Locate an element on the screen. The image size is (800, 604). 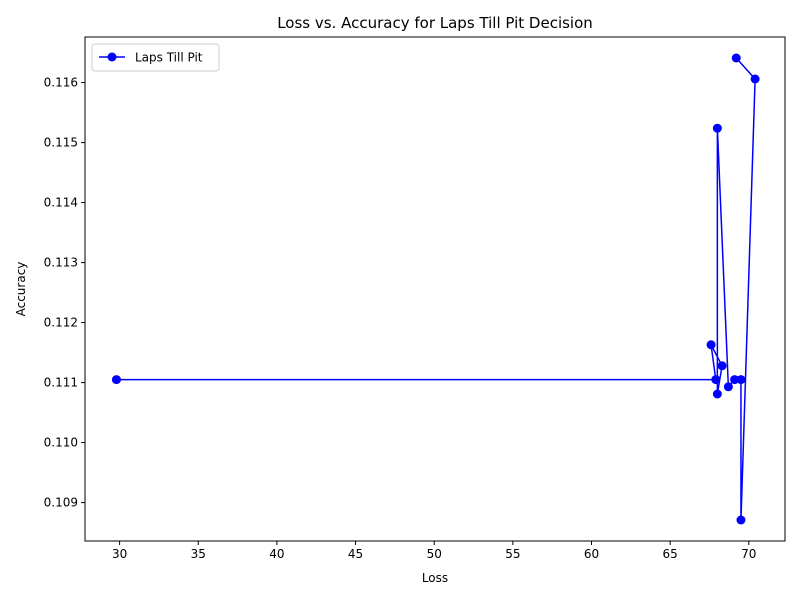
legend-box is located at coordinates (155, 57).